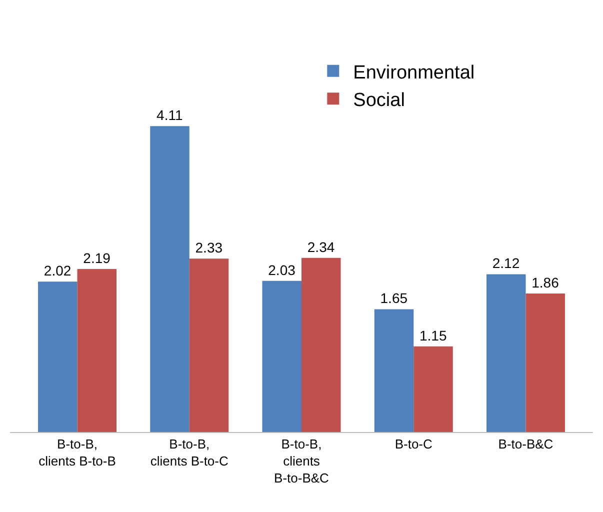  What do you see at coordinates (189, 452) in the screenshot?
I see `x-tick-label: B-to-B, clients B-to-C` at bounding box center [189, 452].